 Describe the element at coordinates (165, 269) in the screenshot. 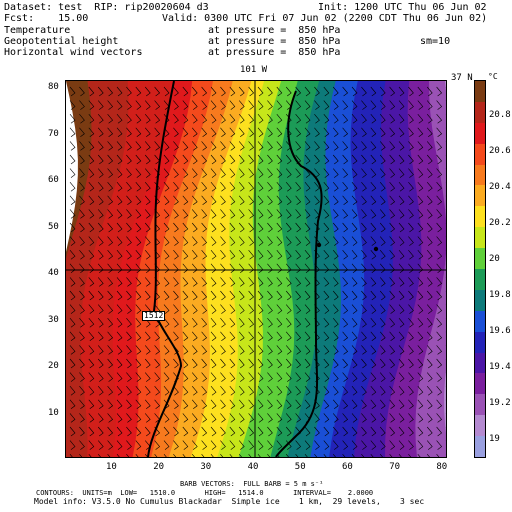

I see `height-contour-line` at that location.